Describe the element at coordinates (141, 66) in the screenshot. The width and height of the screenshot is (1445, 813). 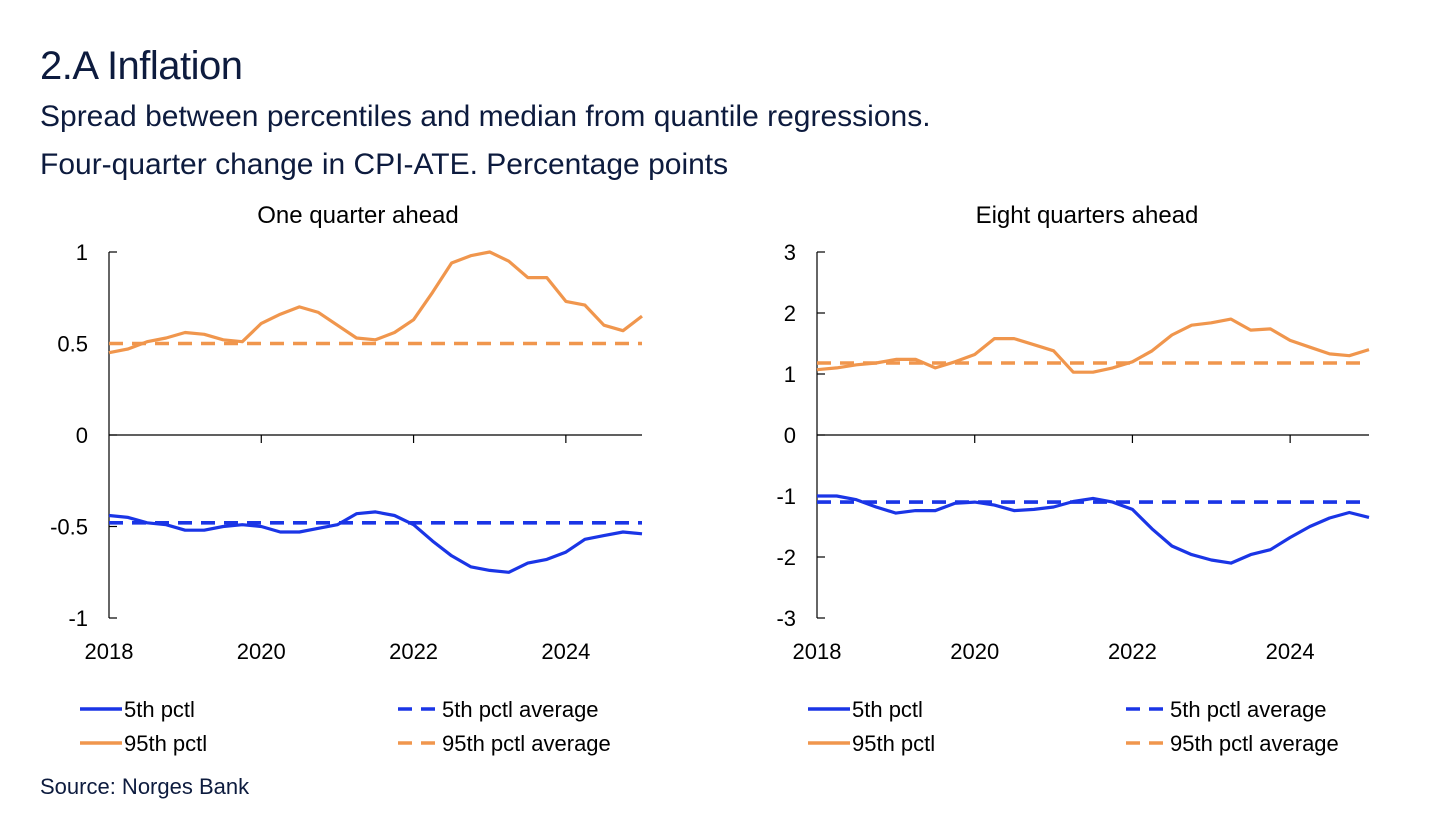
I see `chart-title: 2.A Inflation` at that location.